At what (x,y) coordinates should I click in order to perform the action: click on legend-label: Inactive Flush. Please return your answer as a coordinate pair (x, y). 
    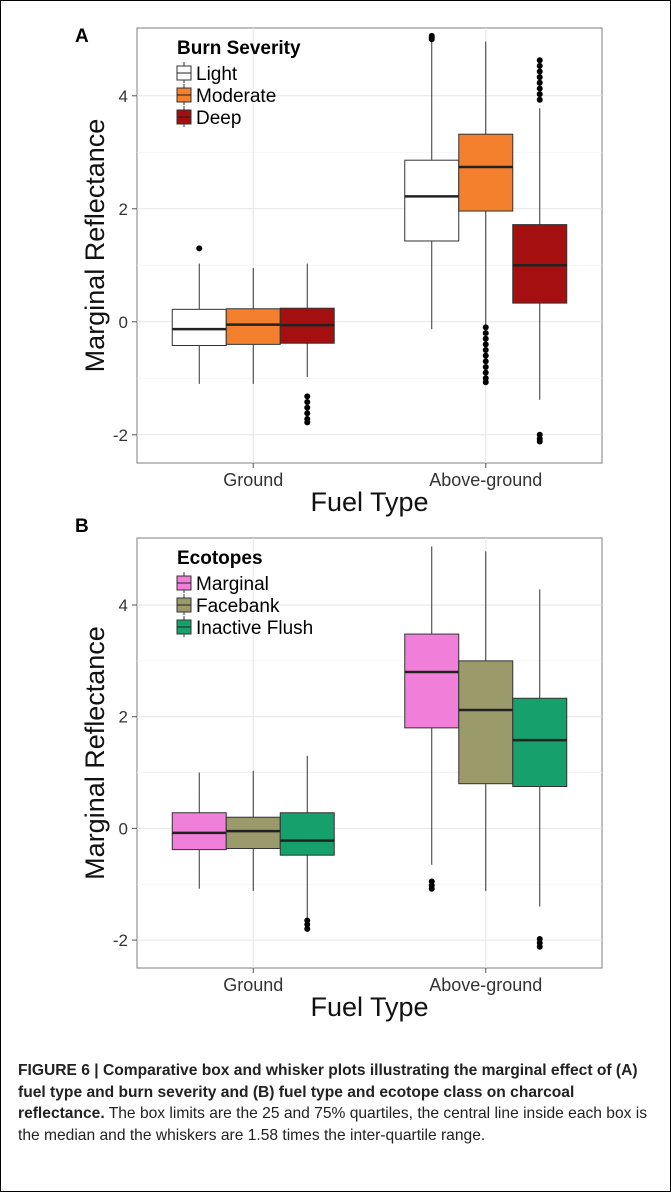
    Looking at the image, I should click on (254, 628).